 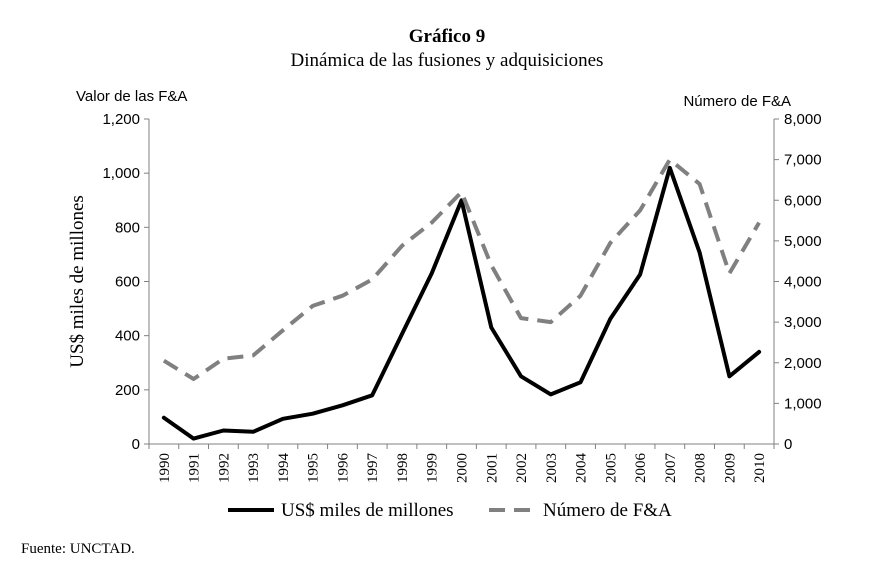 What do you see at coordinates (127, 282) in the screenshot?
I see `left-axis-tick-label: 600` at bounding box center [127, 282].